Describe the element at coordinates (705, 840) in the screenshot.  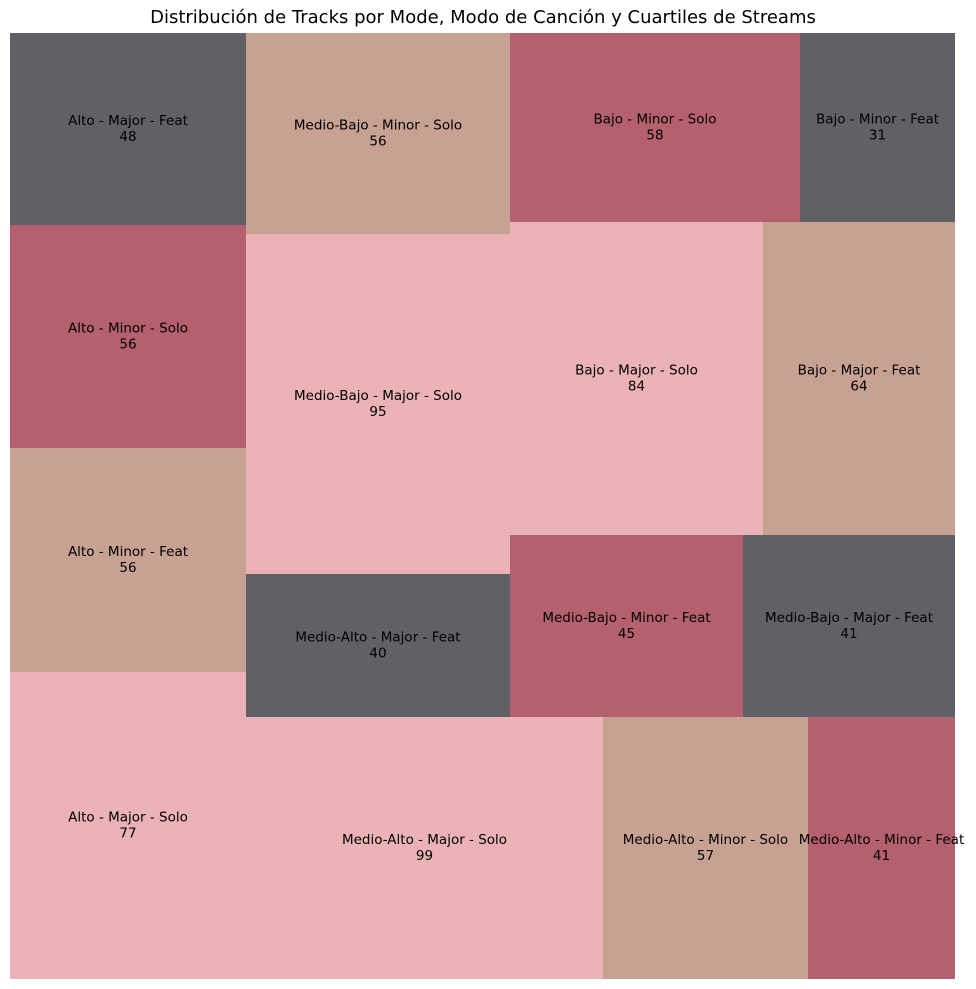
I see `tile-label: Medio-Alto - Minor - Solo` at that location.